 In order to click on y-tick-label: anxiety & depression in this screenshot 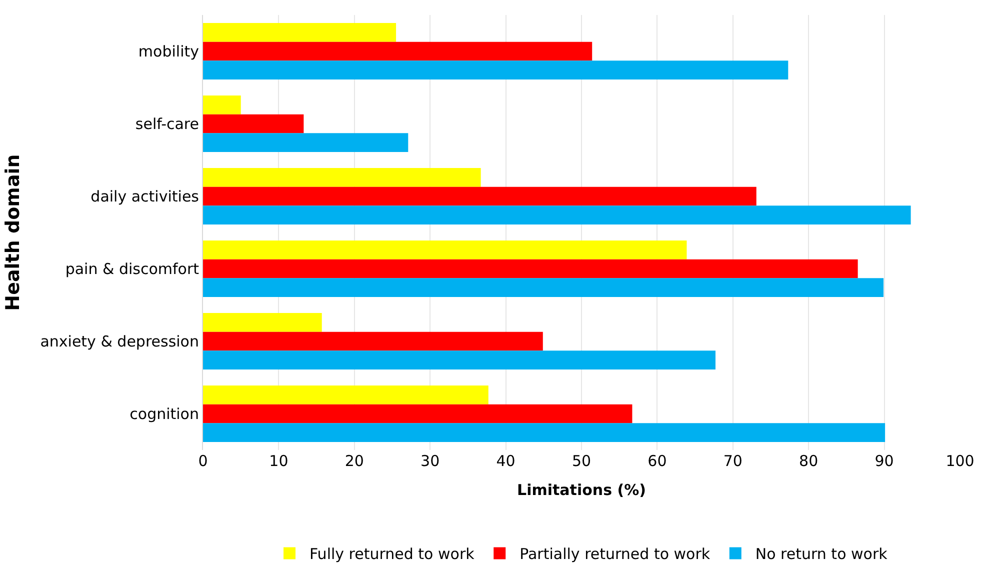, I will do `click(119, 341)`.